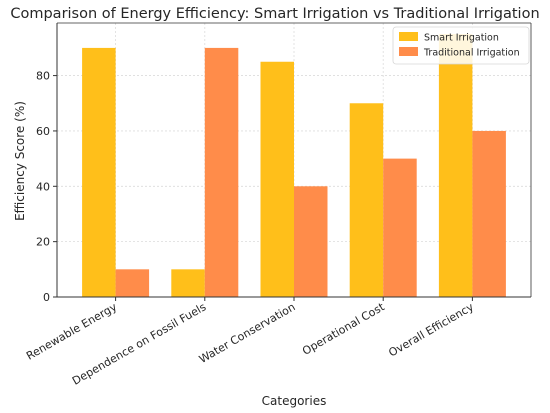 Image resolution: width=550 pixels, height=413 pixels. I want to click on x-tick-label: Operational Cost, so click(343, 329).